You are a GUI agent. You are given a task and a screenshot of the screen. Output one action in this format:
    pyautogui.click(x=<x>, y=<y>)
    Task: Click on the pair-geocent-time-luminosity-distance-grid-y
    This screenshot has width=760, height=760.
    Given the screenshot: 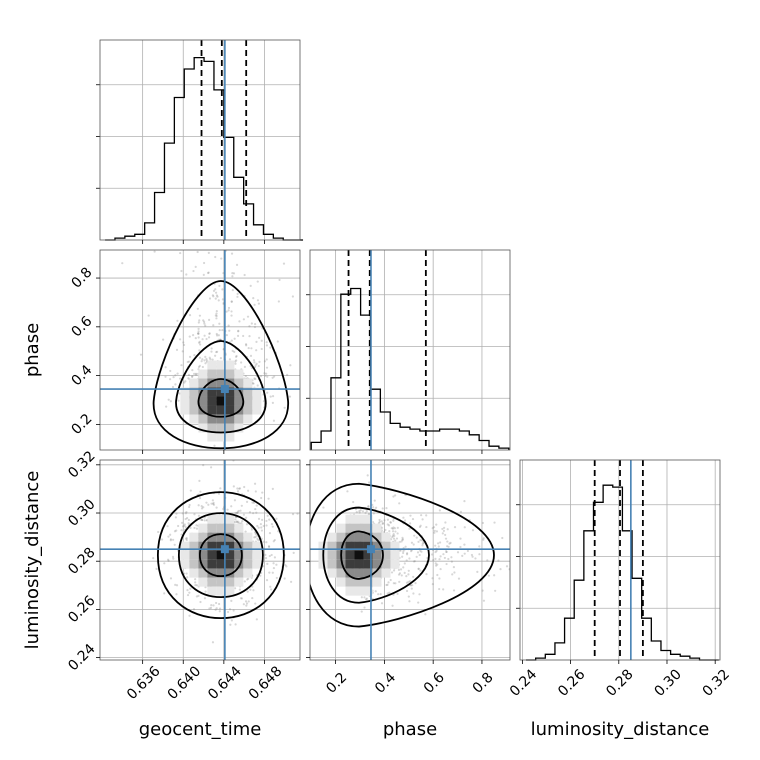 What is the action you would take?
    pyautogui.click(x=200, y=561)
    